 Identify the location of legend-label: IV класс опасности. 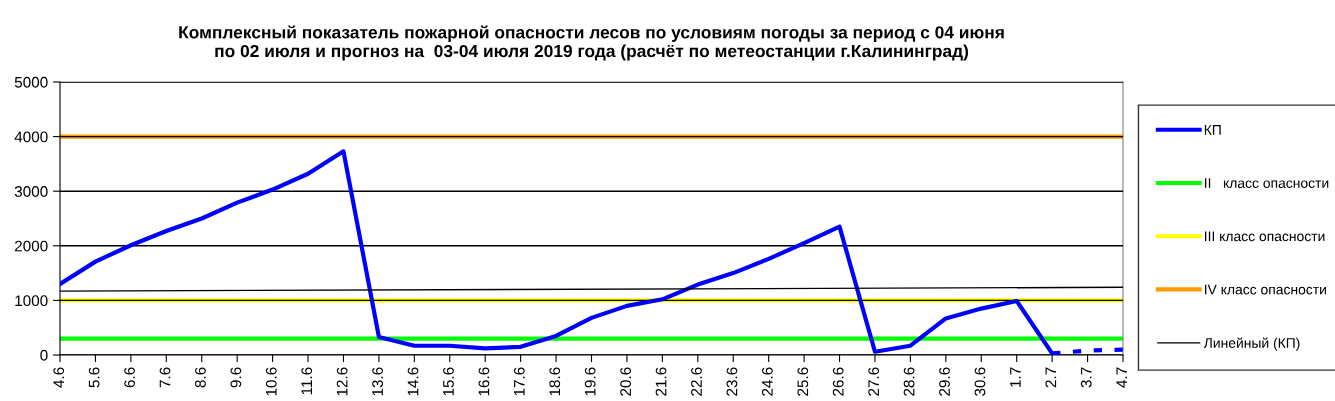
(1265, 289).